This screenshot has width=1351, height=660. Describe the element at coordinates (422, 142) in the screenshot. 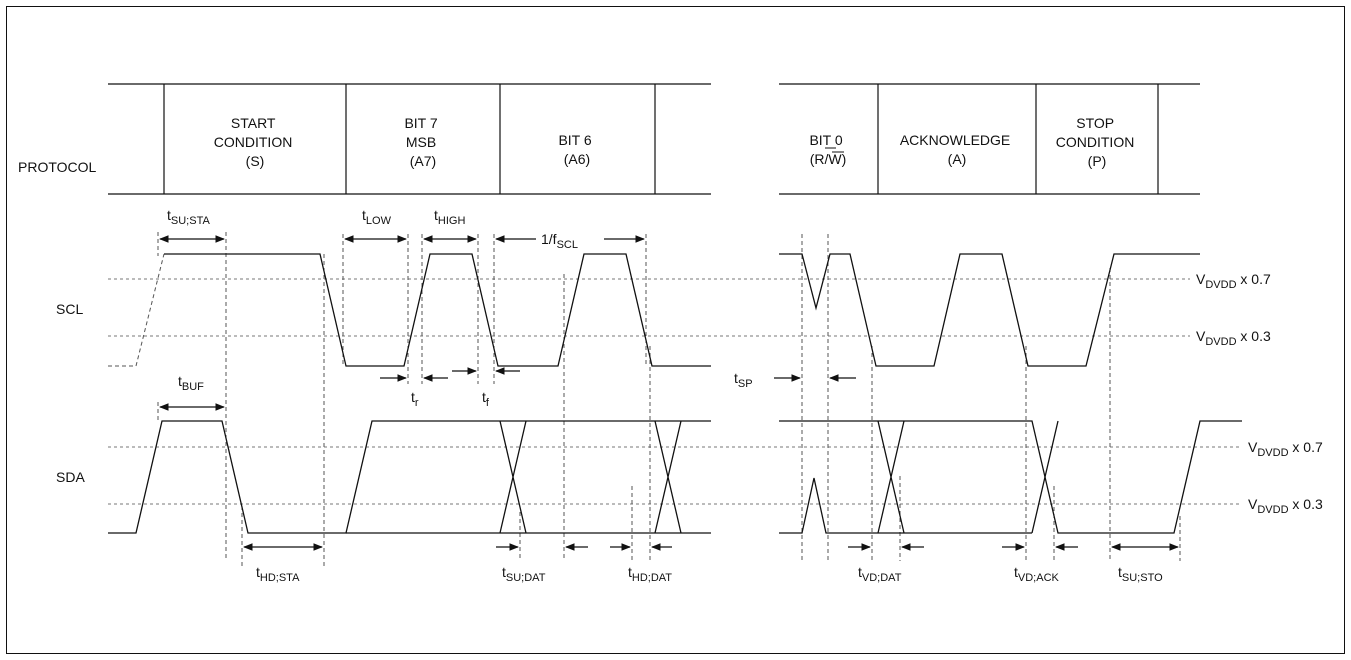

I see `box-bit7-msb: BIT 7 MSB (A7)` at that location.